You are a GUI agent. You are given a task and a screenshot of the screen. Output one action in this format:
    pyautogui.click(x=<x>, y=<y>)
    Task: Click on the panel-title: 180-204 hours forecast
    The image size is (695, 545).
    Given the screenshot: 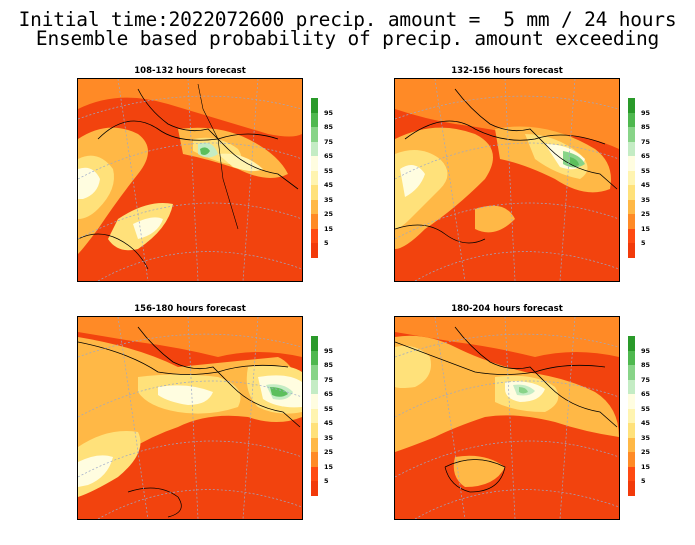 What is the action you would take?
    pyautogui.click(x=507, y=309)
    